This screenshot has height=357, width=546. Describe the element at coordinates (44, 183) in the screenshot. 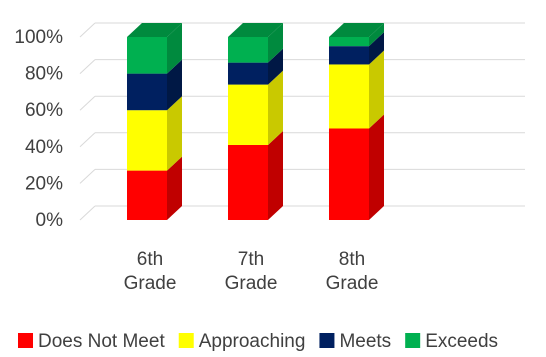

I see `y-tick-label: 20%` at that location.